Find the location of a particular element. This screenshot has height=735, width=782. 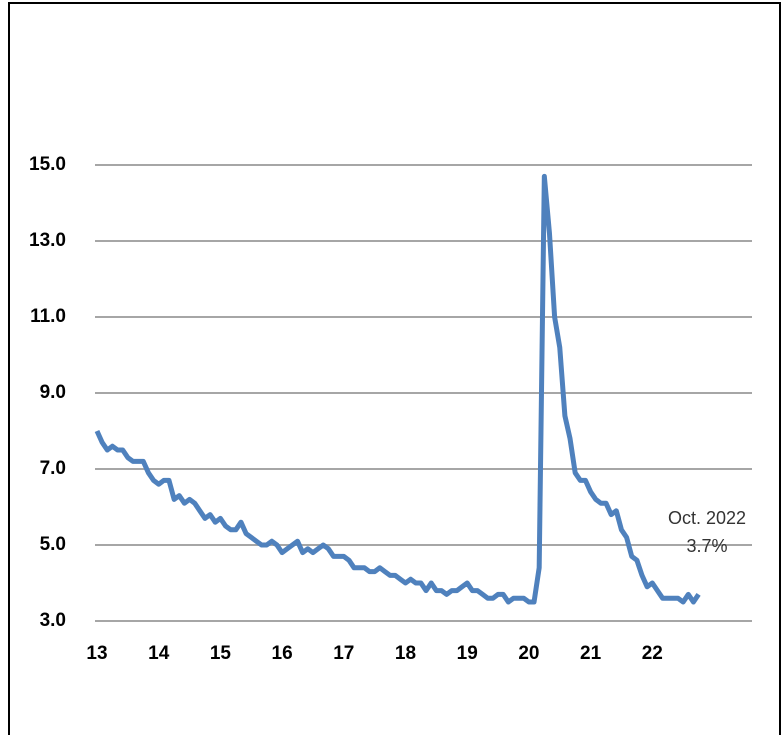

x-tick-label: 20 is located at coordinates (528, 653).